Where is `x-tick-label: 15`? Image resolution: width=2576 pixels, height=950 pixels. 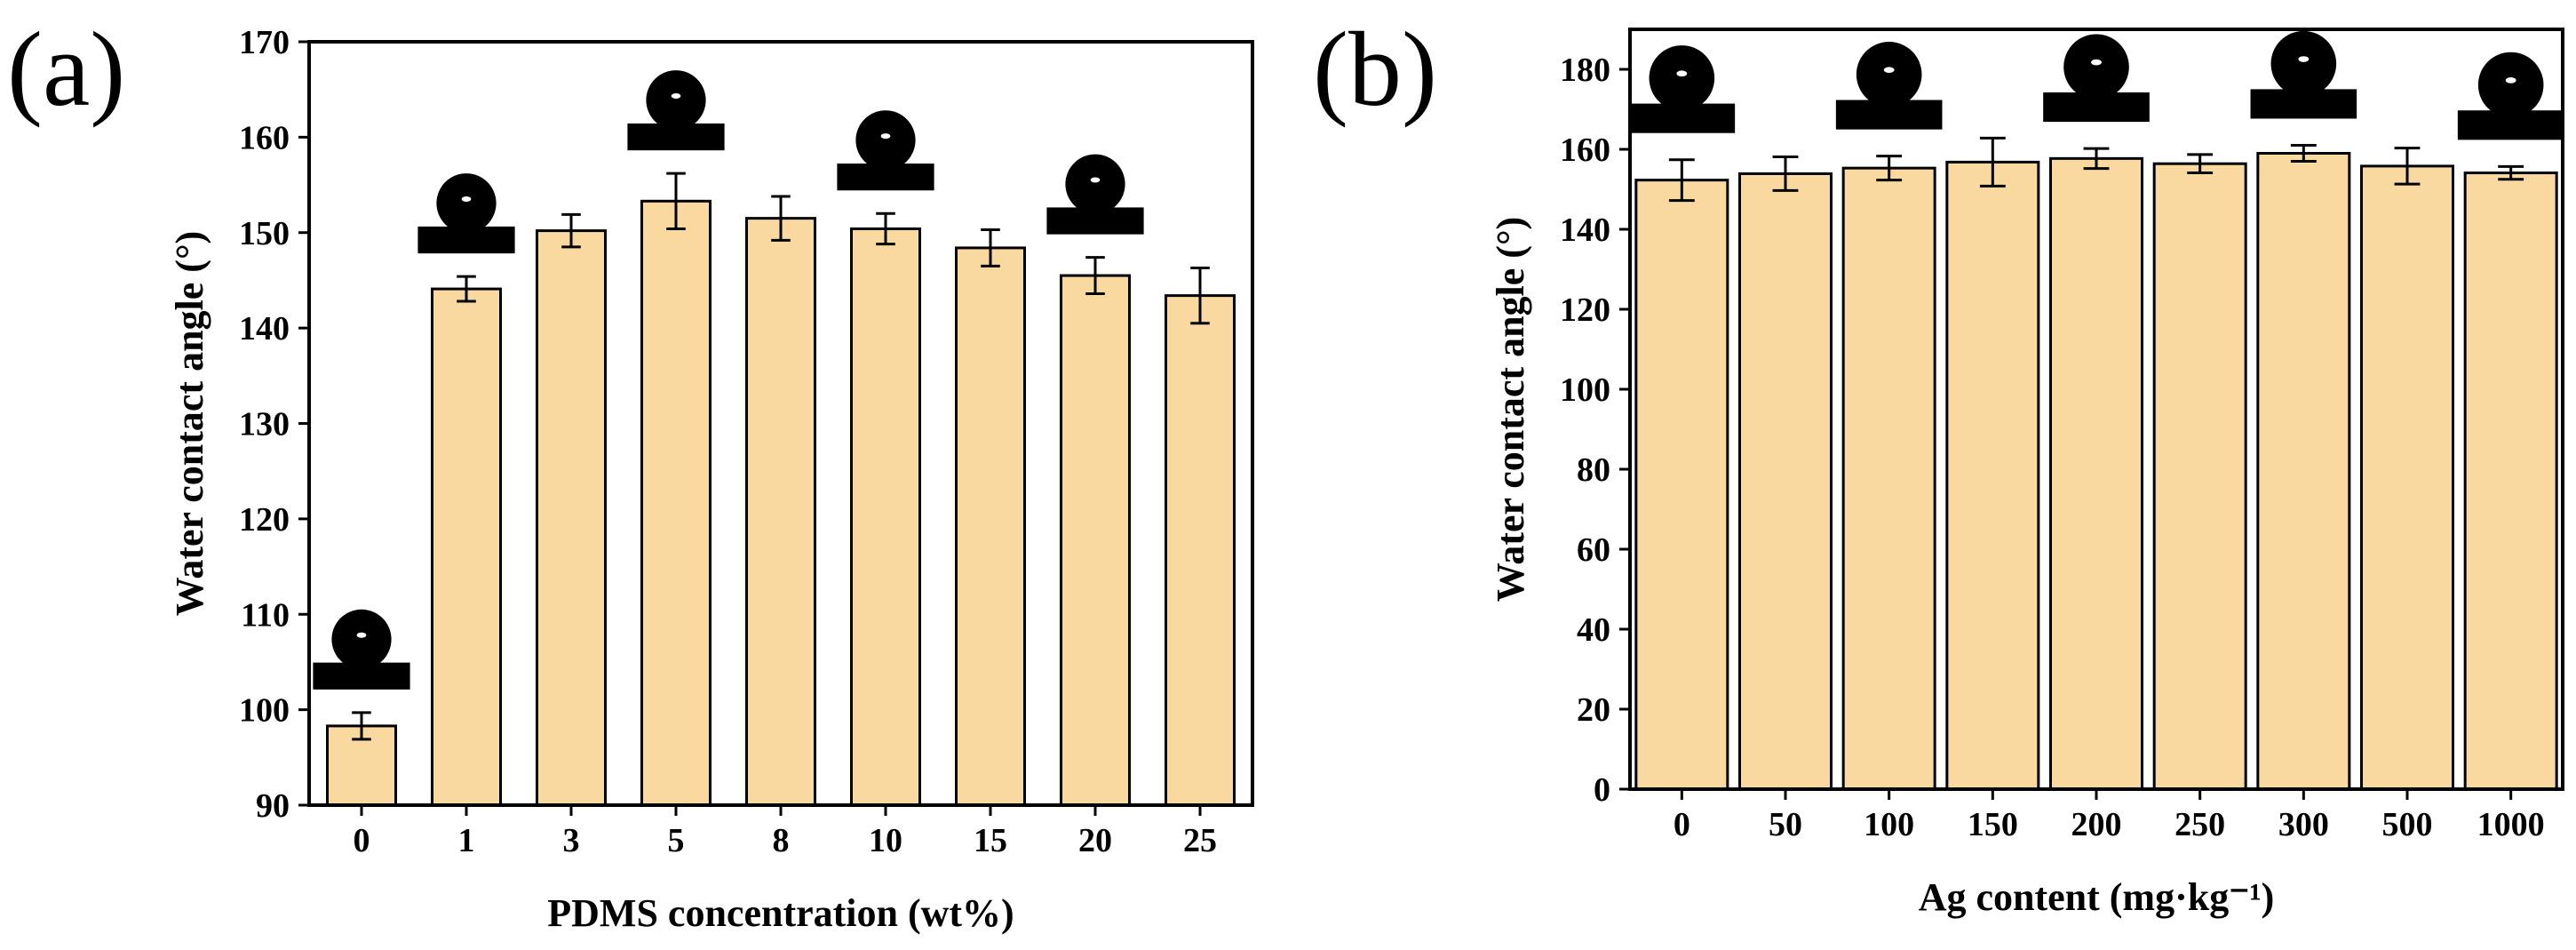 x-tick-label: 15 is located at coordinates (990, 840).